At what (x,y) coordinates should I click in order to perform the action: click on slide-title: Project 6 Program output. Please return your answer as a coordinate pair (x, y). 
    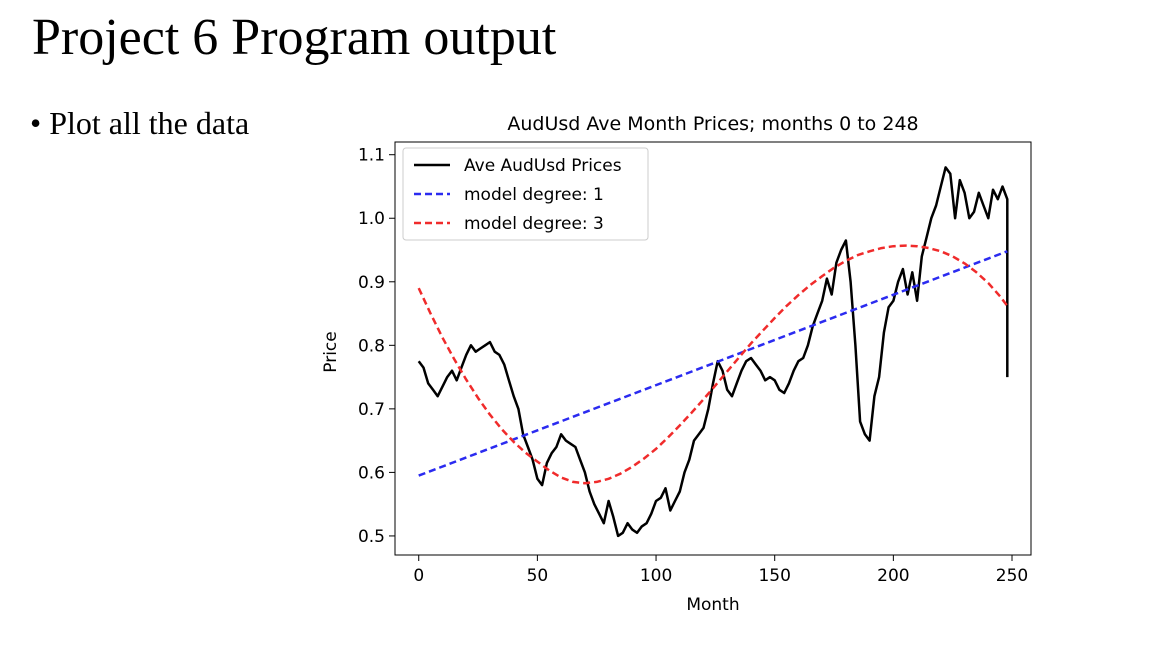
    Looking at the image, I should click on (294, 37).